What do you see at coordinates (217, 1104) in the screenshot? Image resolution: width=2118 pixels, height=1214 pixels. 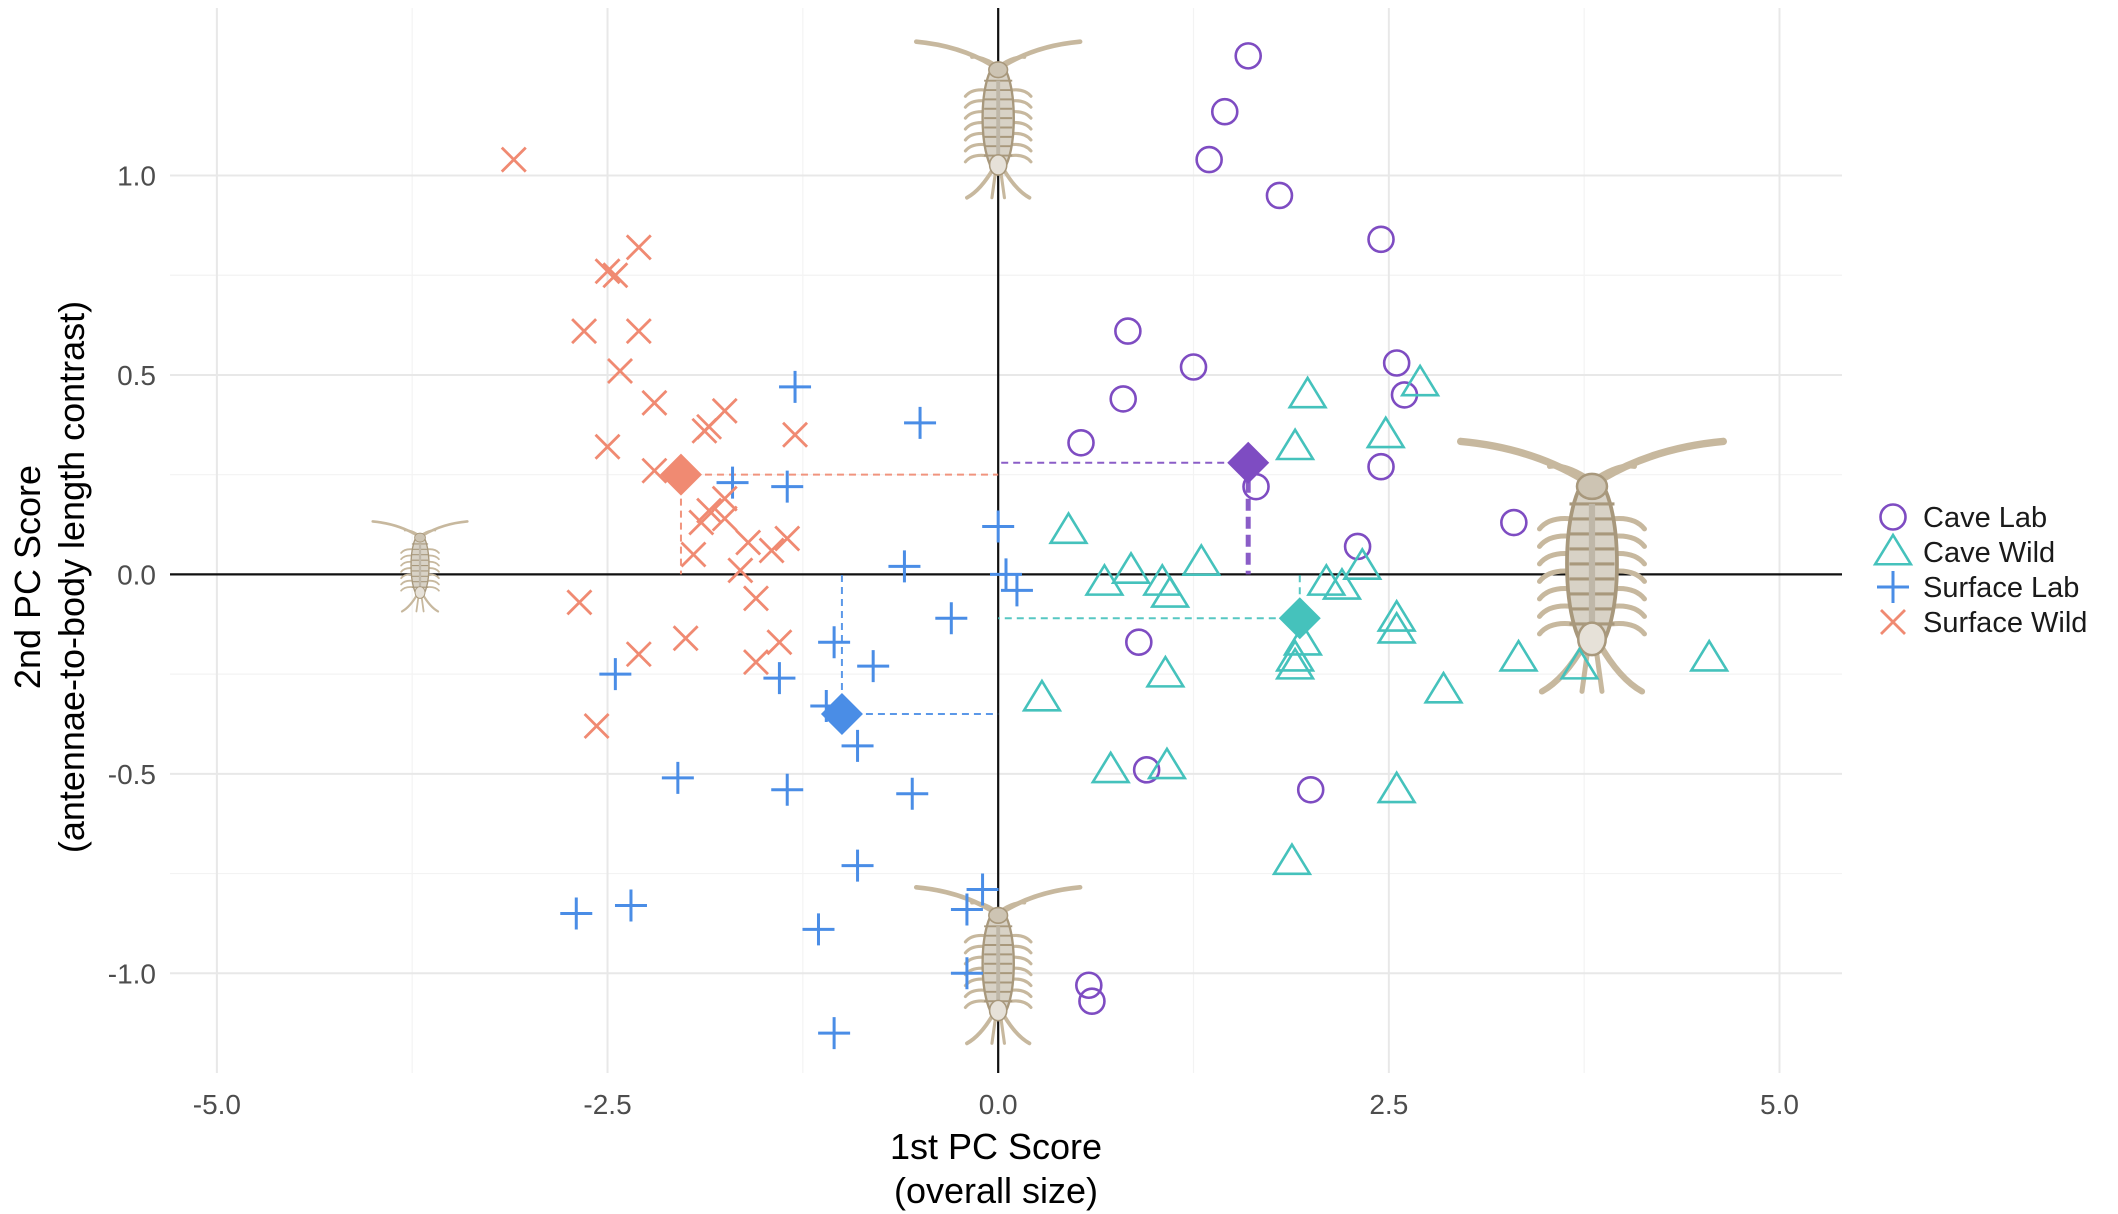 I see `x-tick-label: -5.0` at bounding box center [217, 1104].